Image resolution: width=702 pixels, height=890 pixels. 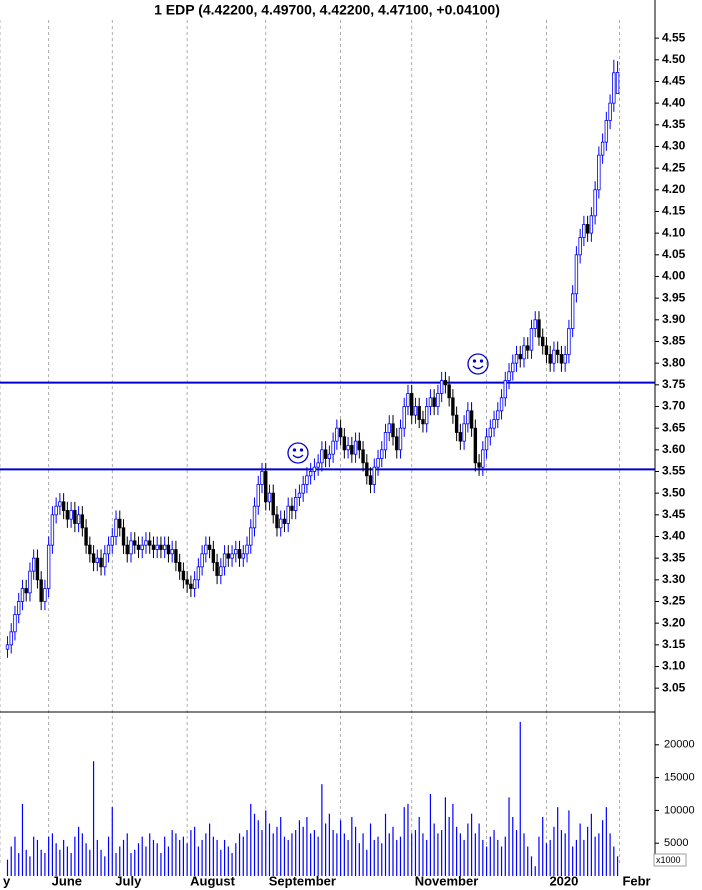 I want to click on y-tick-label: 3.90, so click(x=674, y=319).